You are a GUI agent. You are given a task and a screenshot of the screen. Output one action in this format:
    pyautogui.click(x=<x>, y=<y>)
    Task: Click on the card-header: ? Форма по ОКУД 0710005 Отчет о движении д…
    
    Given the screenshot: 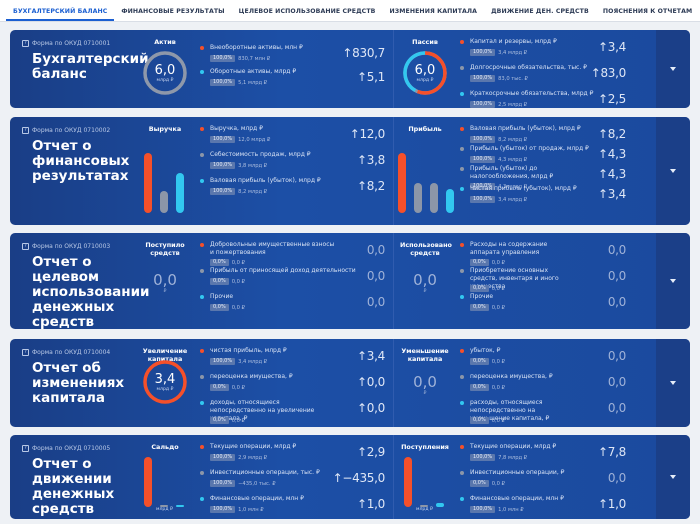 What is the action you would take?
    pyautogui.click(x=70, y=477)
    